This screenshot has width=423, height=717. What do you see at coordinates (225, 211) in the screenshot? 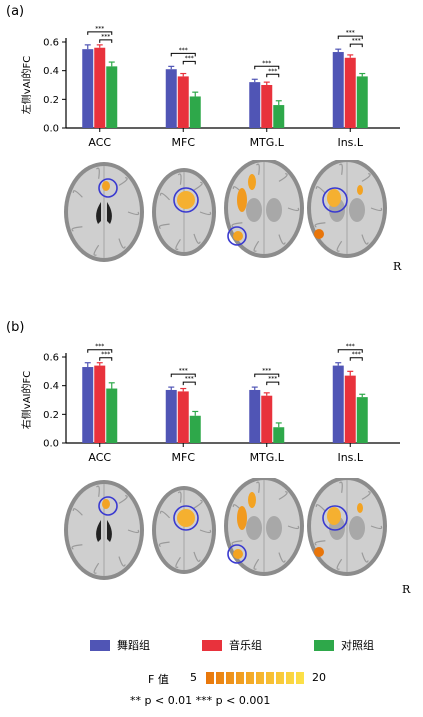
I see `brain-images-a` at bounding box center [225, 211].